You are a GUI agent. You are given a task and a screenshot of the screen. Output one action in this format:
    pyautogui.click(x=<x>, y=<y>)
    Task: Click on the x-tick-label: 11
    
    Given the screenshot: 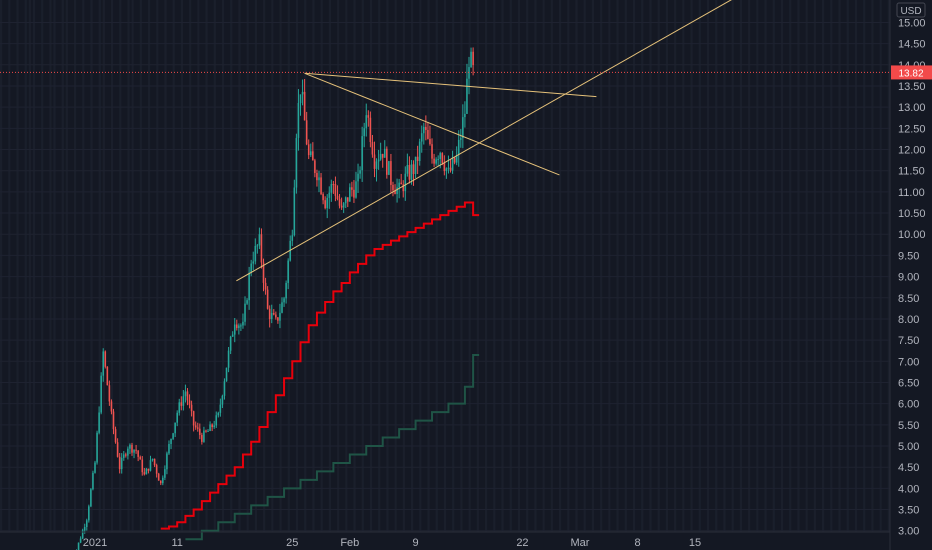 What is the action you would take?
    pyautogui.click(x=176, y=543)
    